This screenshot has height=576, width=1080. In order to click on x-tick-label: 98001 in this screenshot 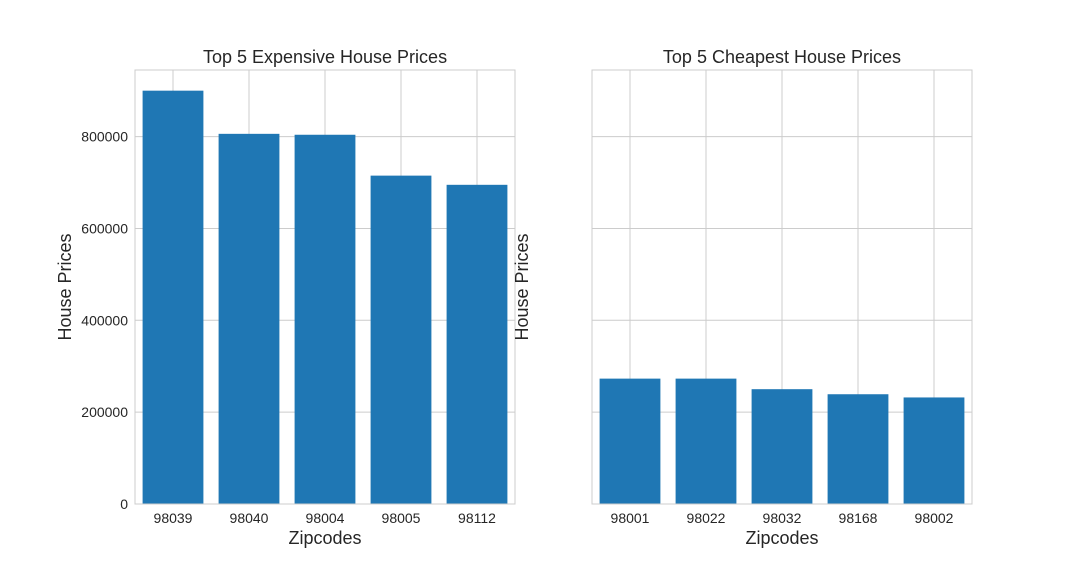, I will do `click(630, 518)`.